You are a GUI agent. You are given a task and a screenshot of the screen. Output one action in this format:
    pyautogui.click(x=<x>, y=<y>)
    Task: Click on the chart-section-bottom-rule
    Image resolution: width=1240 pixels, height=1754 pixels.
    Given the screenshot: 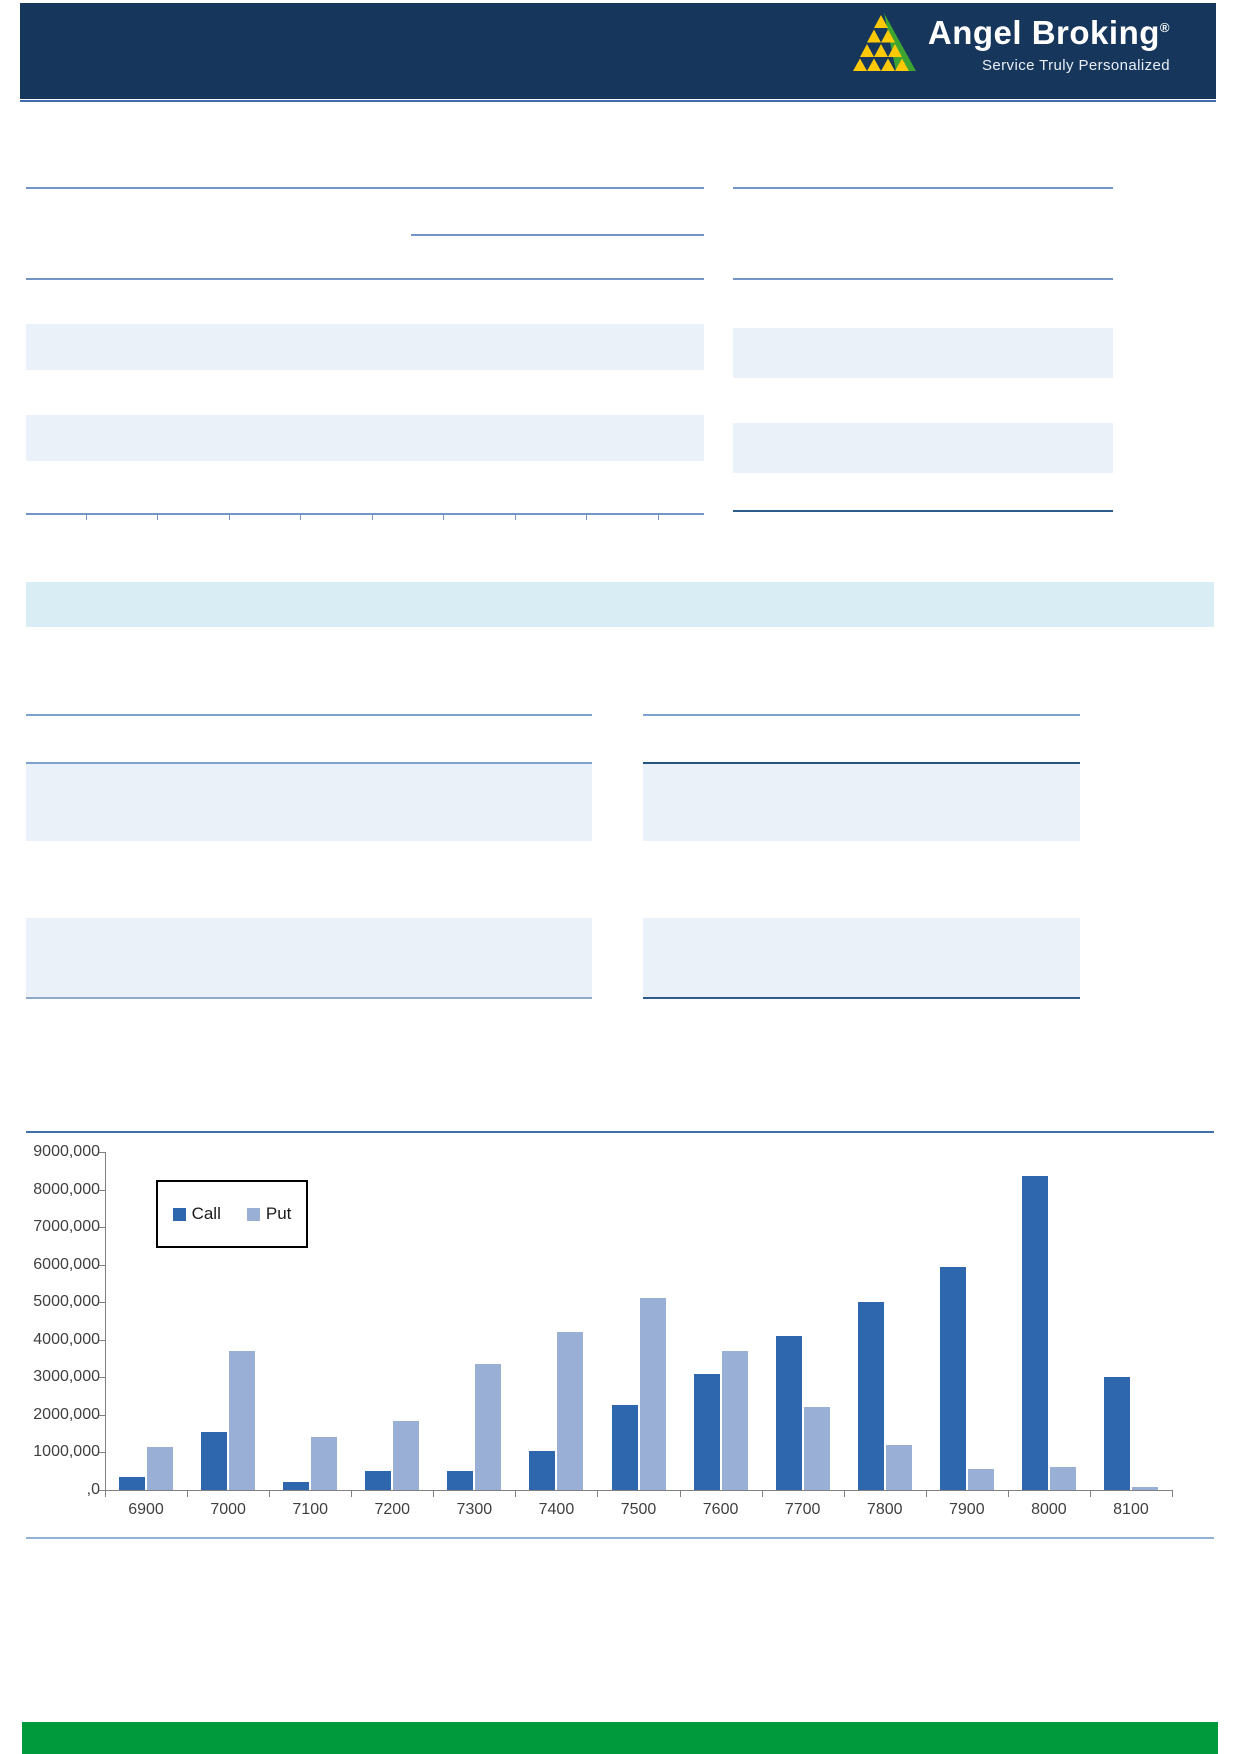 What is the action you would take?
    pyautogui.click(x=620, y=1538)
    